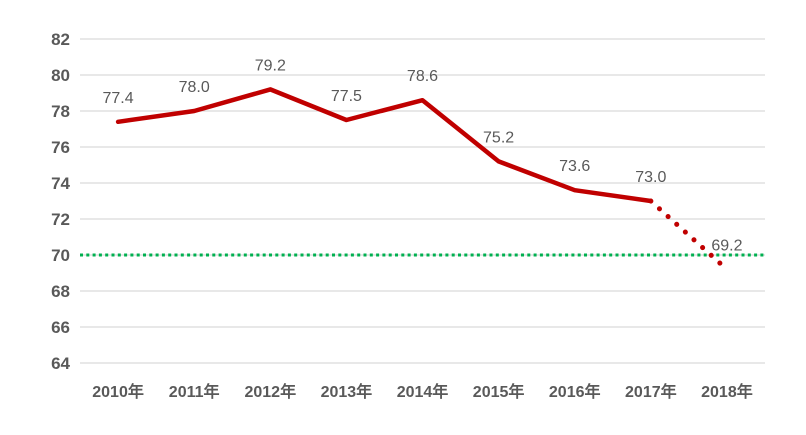  Describe the element at coordinates (270, 65) in the screenshot. I see `data-label: 79.2` at that location.